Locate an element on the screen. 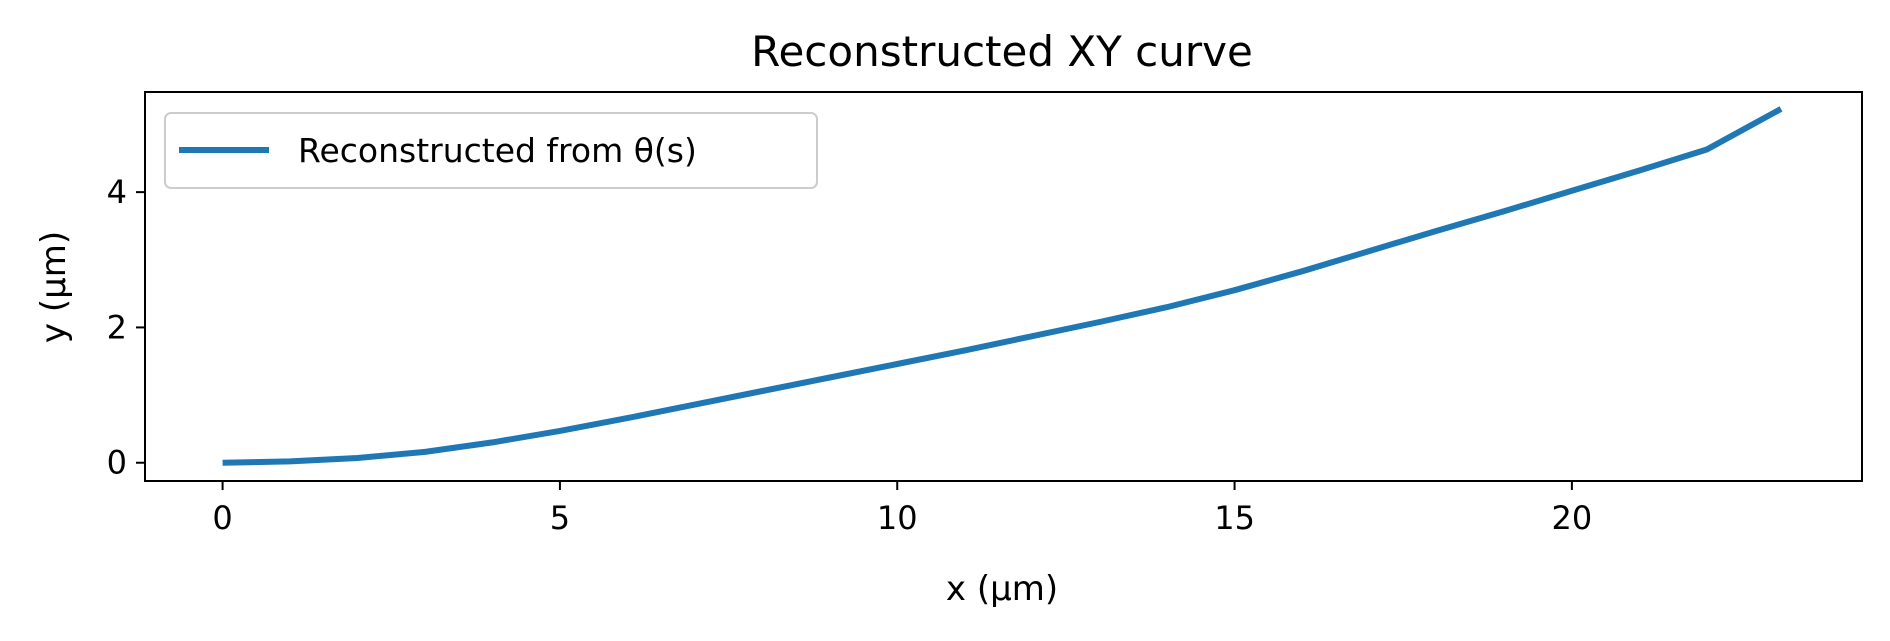 The height and width of the screenshot is (641, 1890). legend: Reconstructed from θ(s) is located at coordinates (491, 150).